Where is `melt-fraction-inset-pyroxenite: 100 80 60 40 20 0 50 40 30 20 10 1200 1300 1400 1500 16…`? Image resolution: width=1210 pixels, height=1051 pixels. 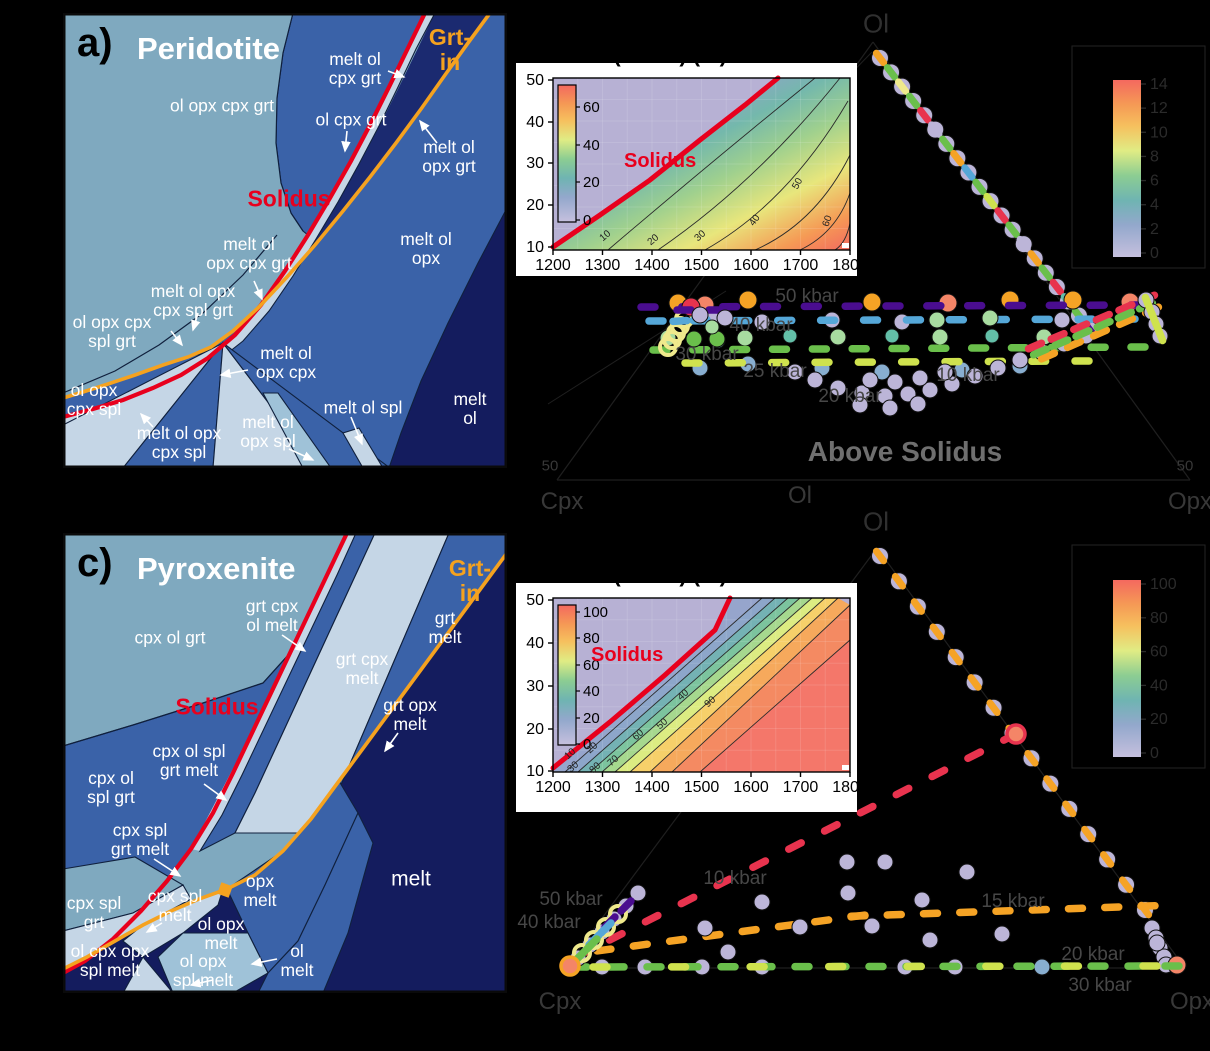
melt-fraction-inset-pyroxenite: 100 80 60 40 20 0 50 40 30 20 10 1200 1300 1400 1500 16… is located at coordinates (686, 697).